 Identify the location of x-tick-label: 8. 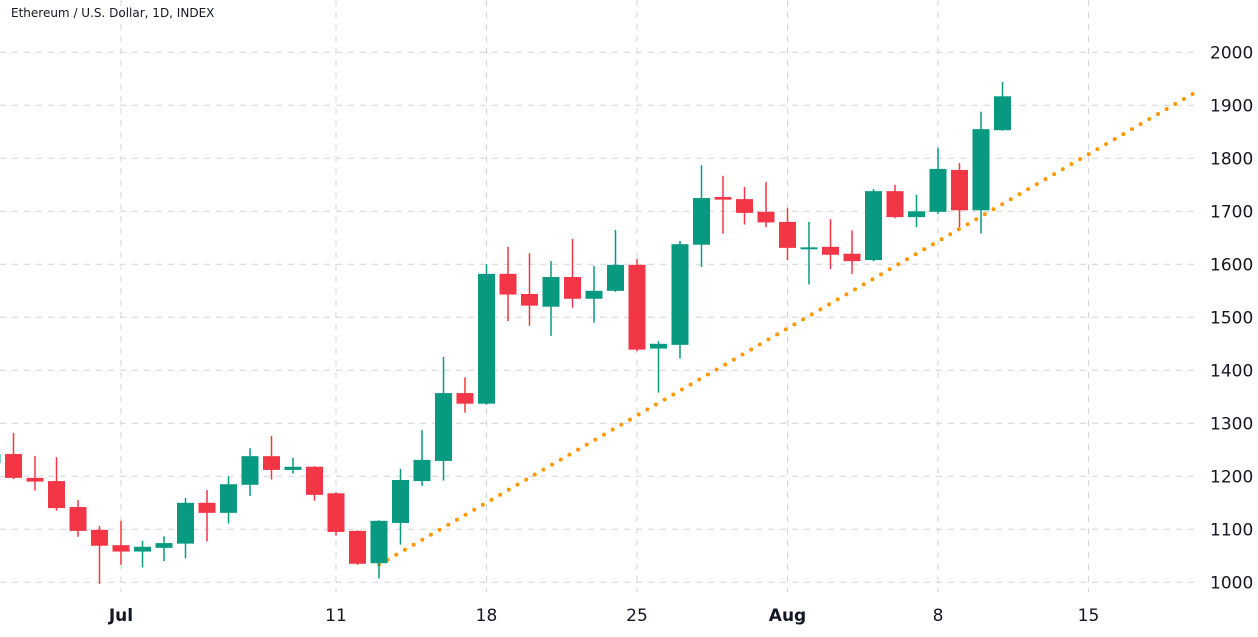
(938, 616).